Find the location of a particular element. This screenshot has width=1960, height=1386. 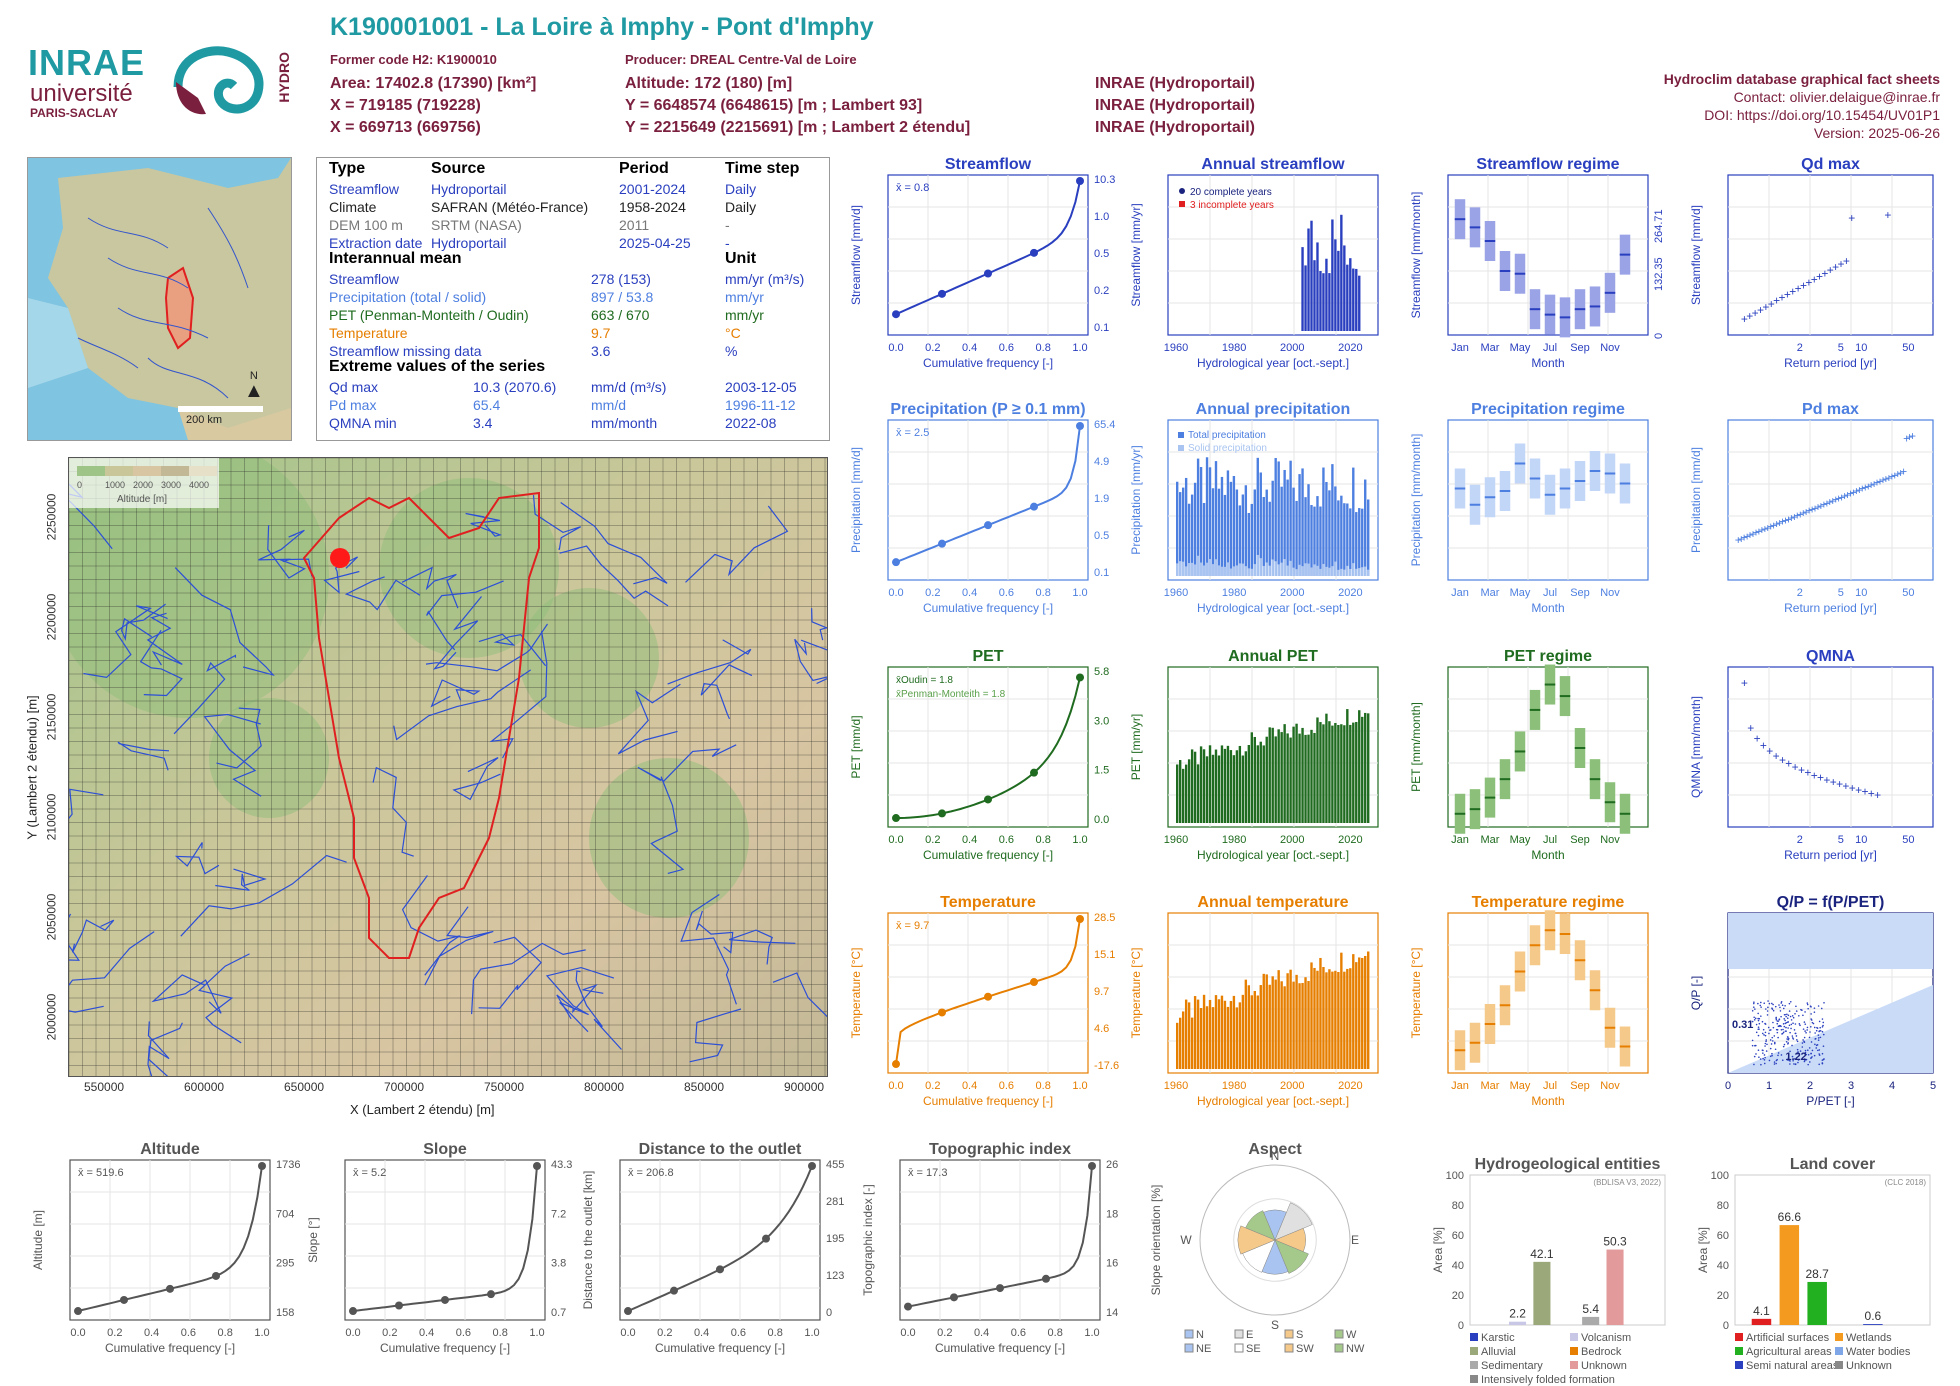

temp-cdf-rtick: 15.1 is located at coordinates (1104, 955).